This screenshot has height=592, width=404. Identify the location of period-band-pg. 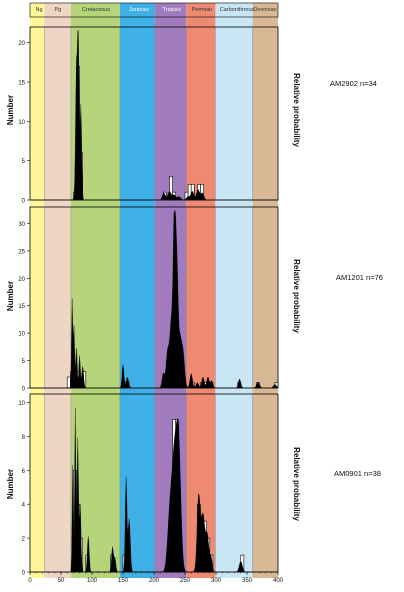
(57, 297).